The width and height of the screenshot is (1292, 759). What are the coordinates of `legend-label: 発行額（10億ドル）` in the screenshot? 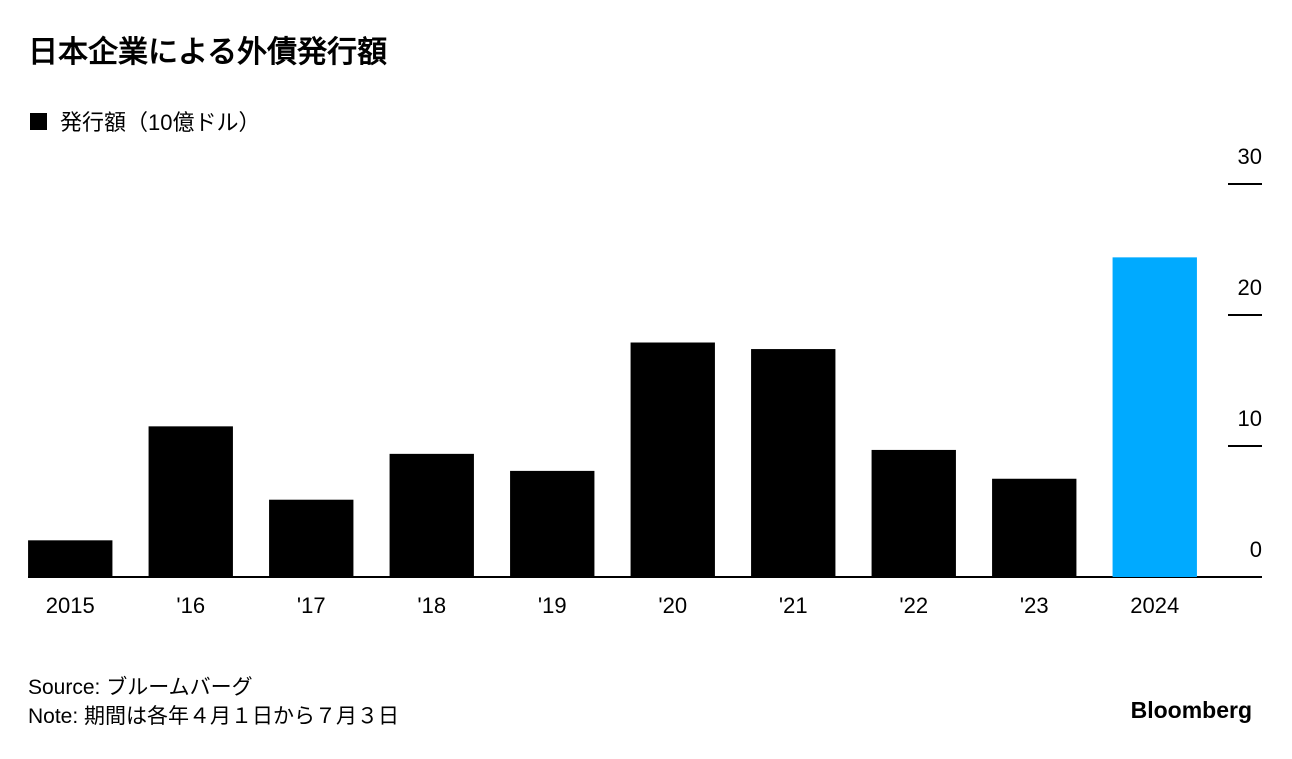 It's located at (160, 122).